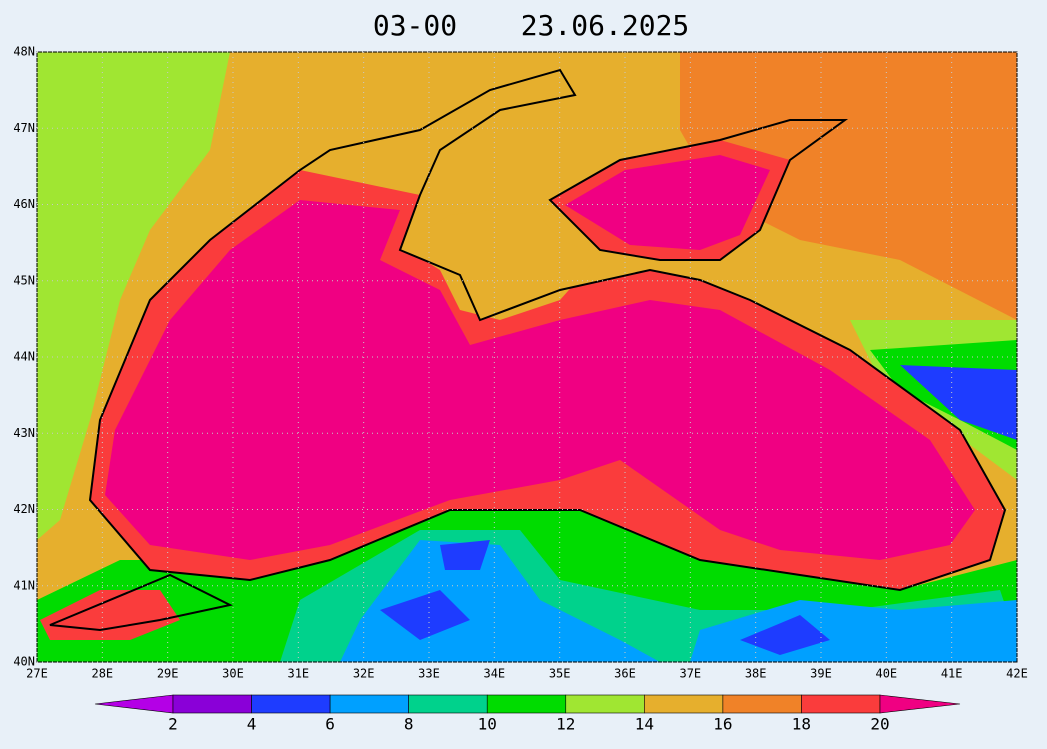 This screenshot has width=1047, height=749. What do you see at coordinates (500, 262) in the screenshot?
I see `crimea` at bounding box center [500, 262].